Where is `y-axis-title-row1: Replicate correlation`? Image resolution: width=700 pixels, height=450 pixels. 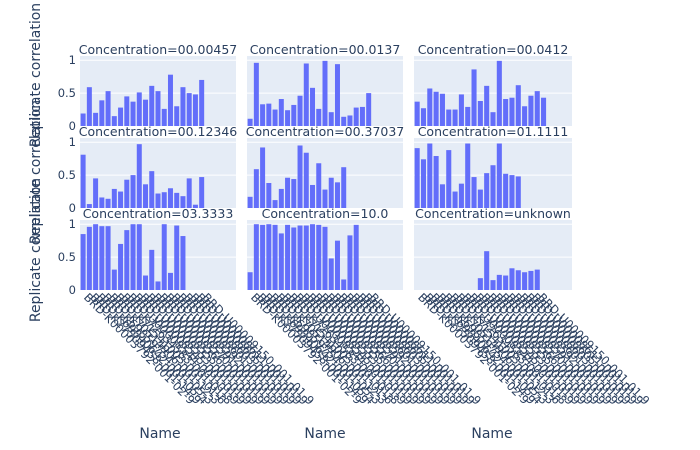 y-axis-title-row1: Replicate correlation is located at coordinates (36, 75).